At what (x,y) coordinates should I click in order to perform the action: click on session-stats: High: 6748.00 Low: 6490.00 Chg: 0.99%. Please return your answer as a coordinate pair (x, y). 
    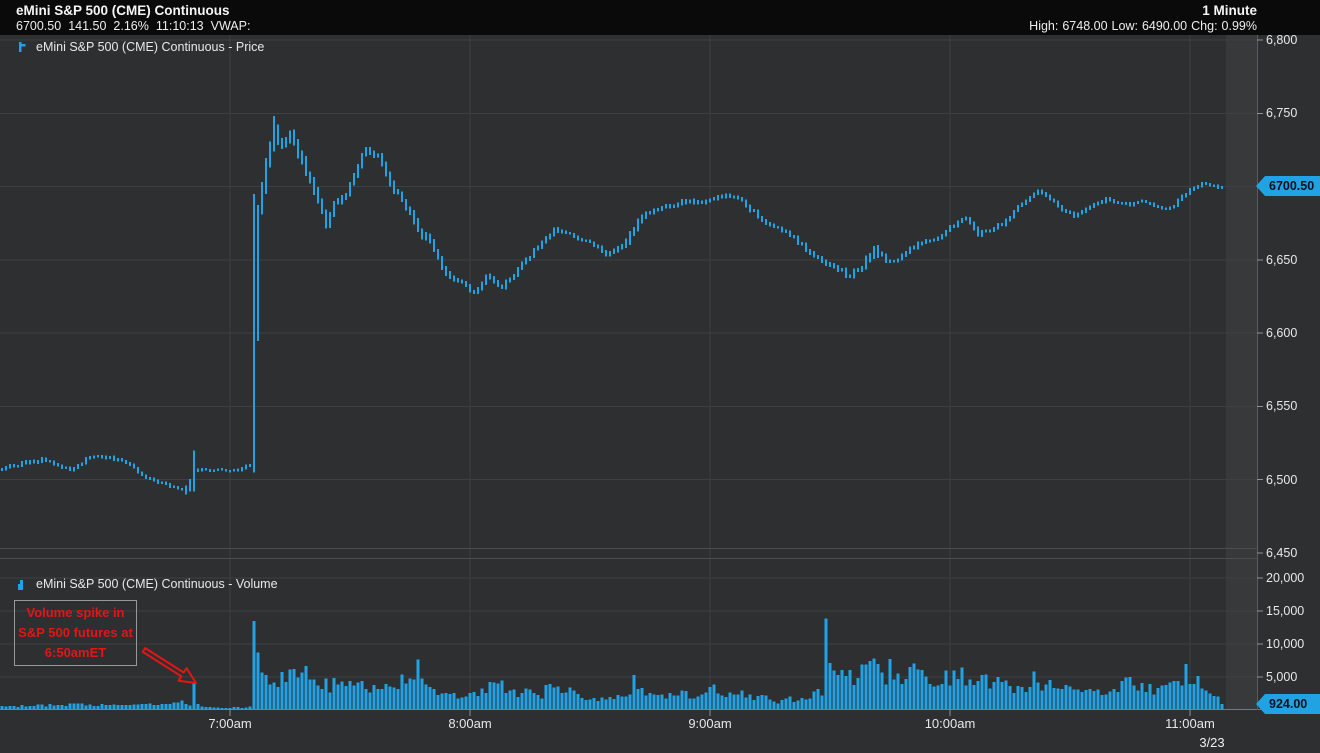
    Looking at the image, I should click on (1143, 26).